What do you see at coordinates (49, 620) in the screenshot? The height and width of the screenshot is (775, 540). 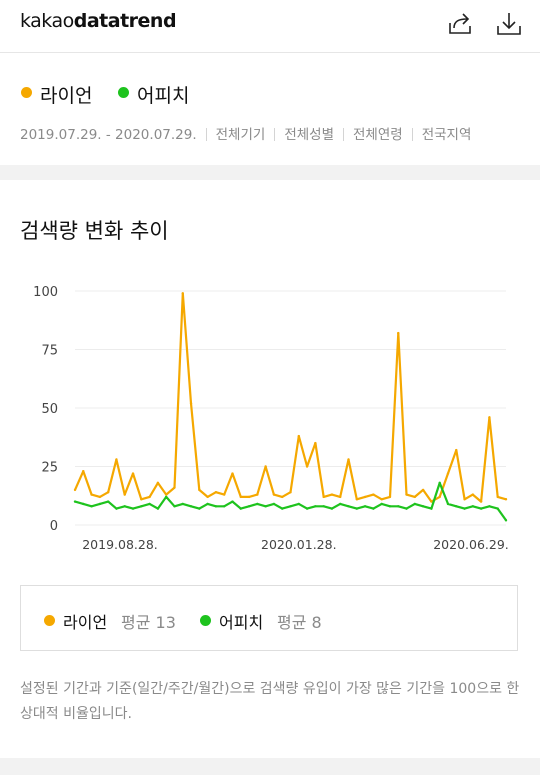 I see `legend-1-color-dot` at bounding box center [49, 620].